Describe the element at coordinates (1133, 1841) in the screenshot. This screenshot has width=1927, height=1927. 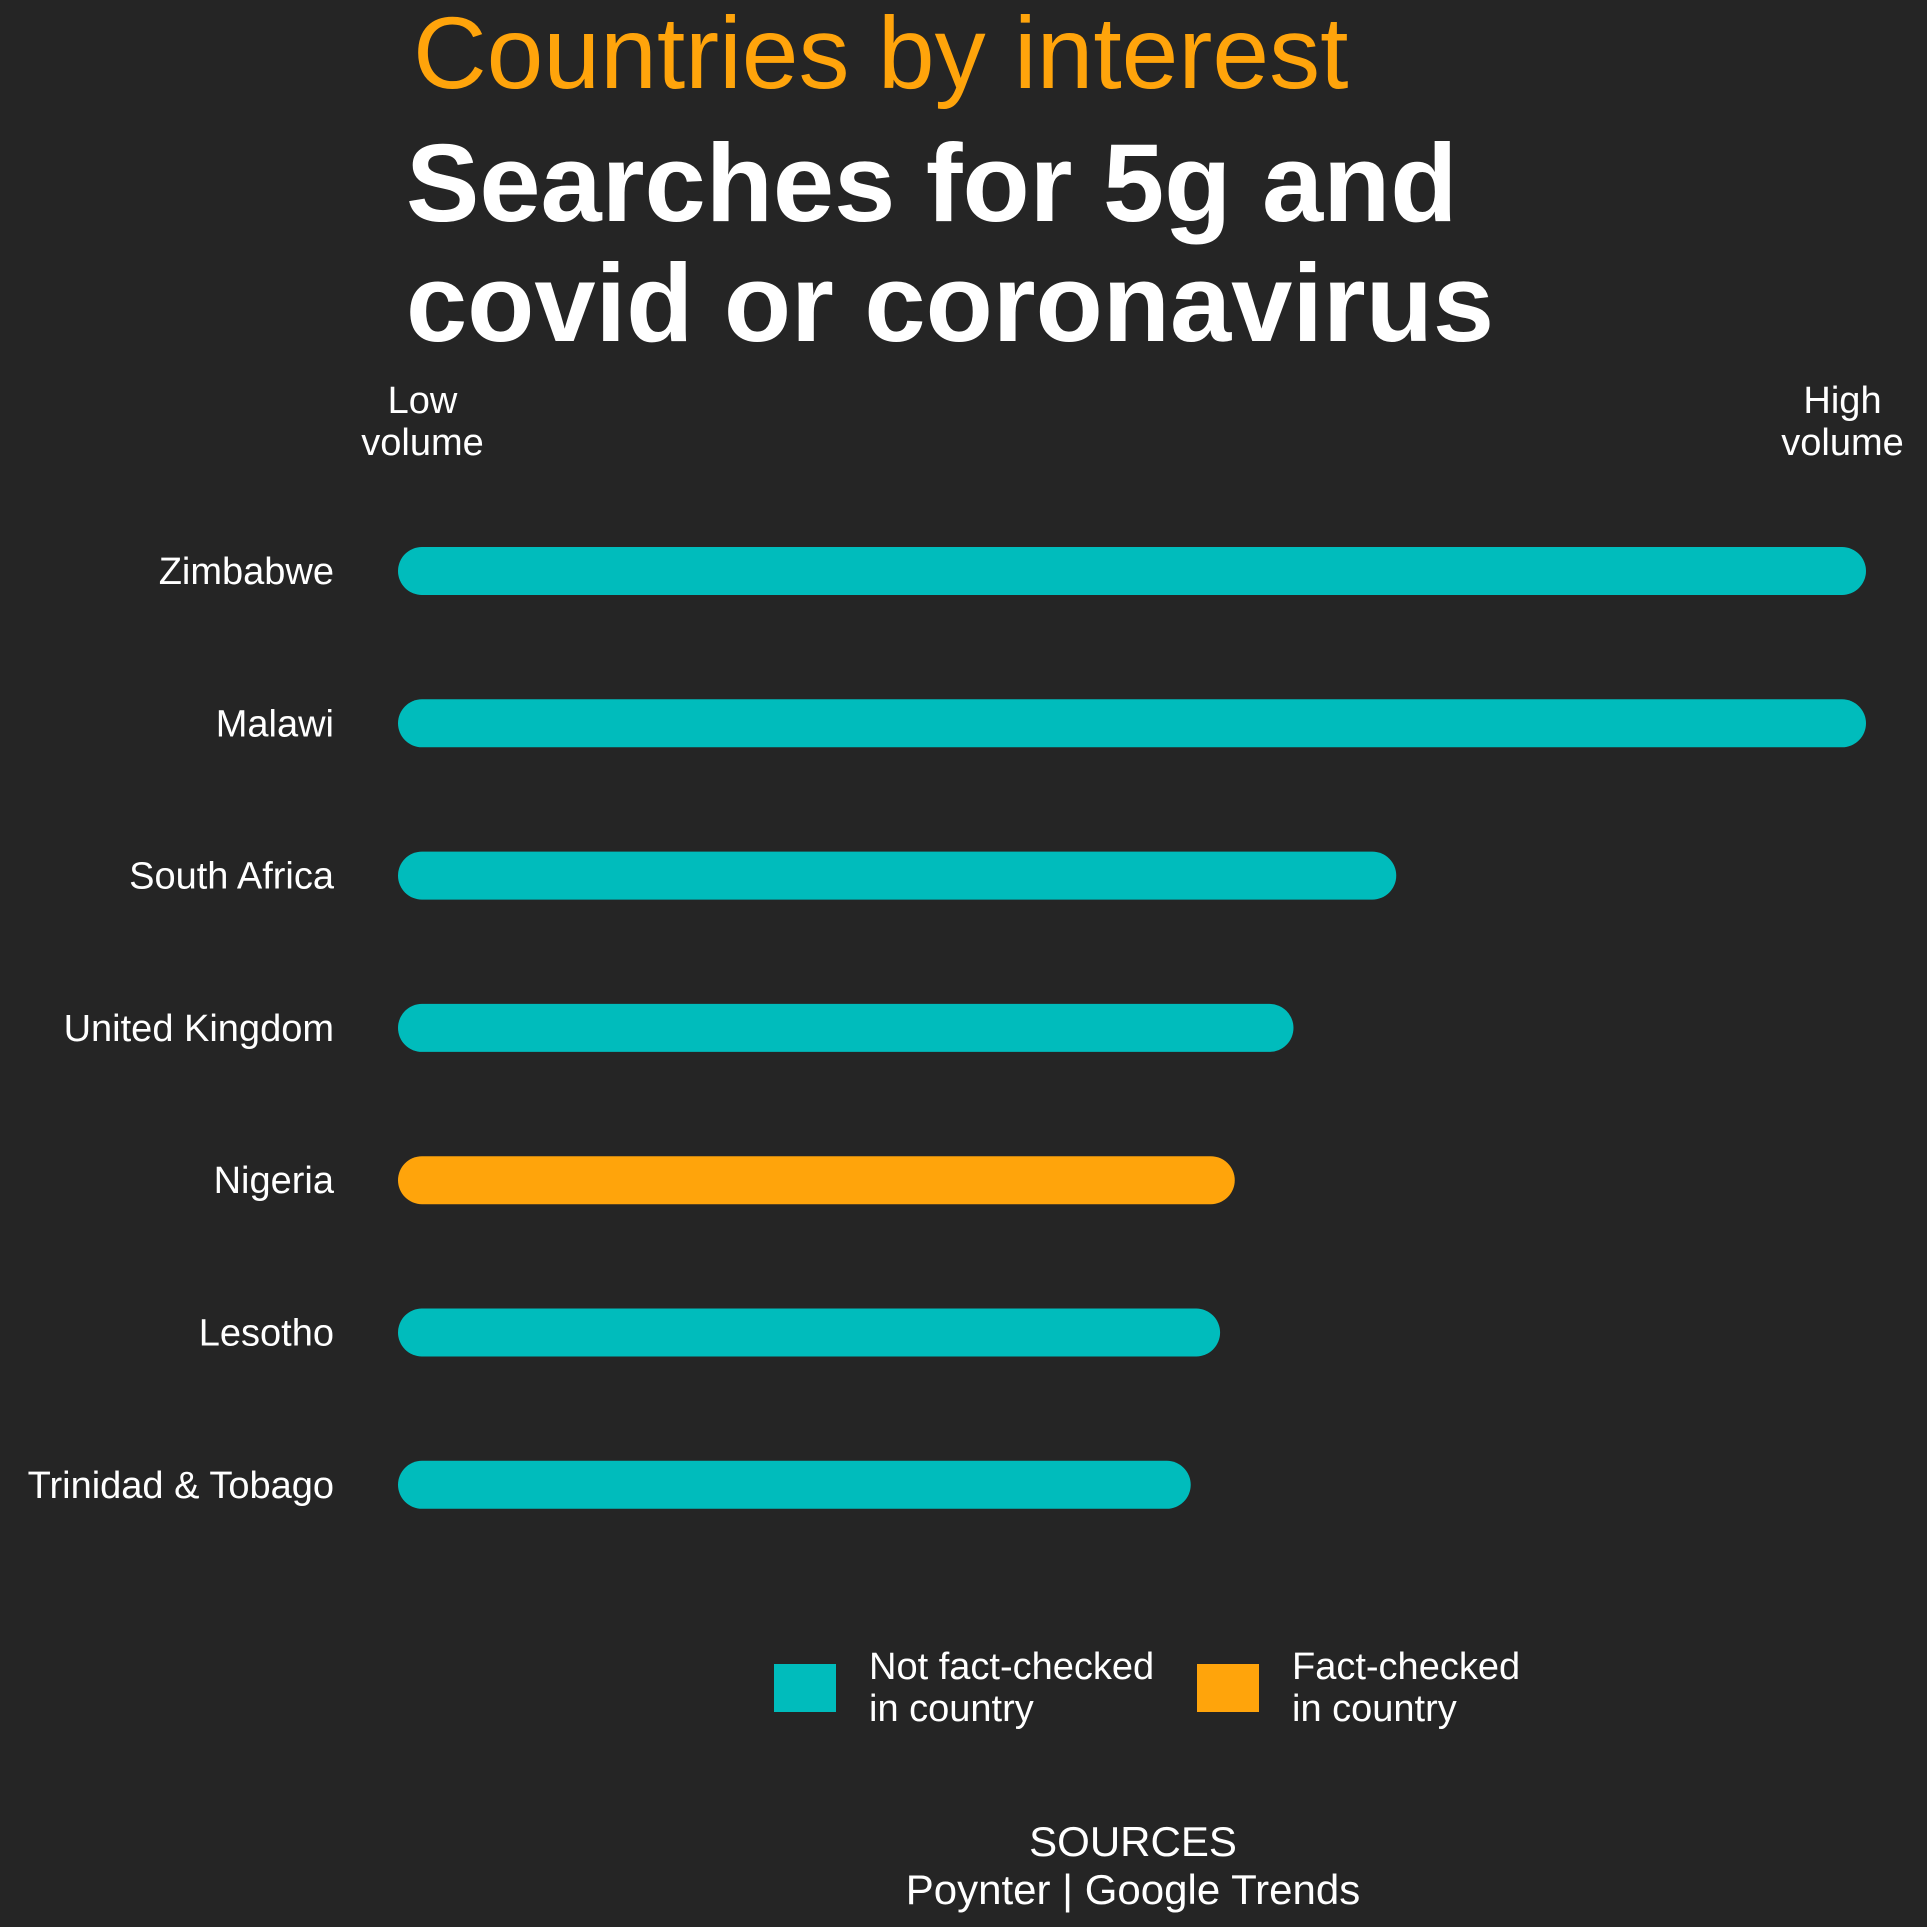
I see `sources-heading: SOURCES` at that location.